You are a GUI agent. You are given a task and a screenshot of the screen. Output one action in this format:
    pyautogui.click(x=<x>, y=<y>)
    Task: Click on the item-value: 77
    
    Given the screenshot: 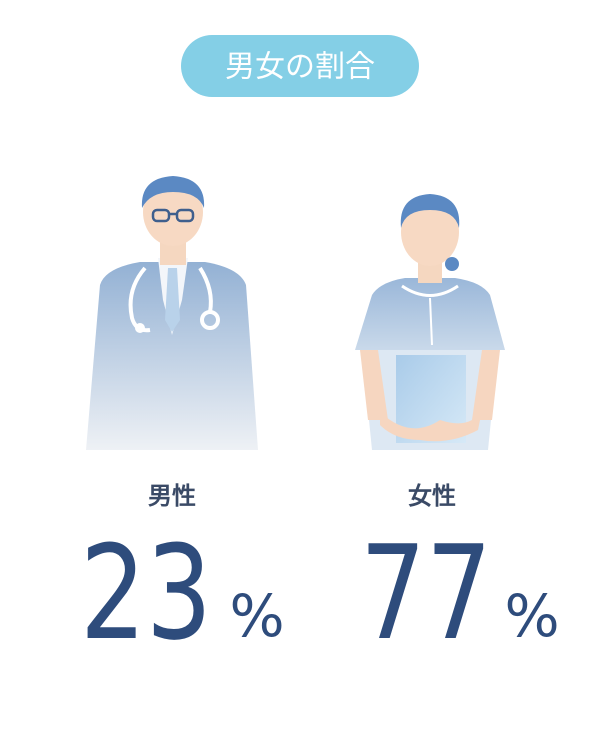 What is the action you would take?
    pyautogui.click(x=426, y=593)
    